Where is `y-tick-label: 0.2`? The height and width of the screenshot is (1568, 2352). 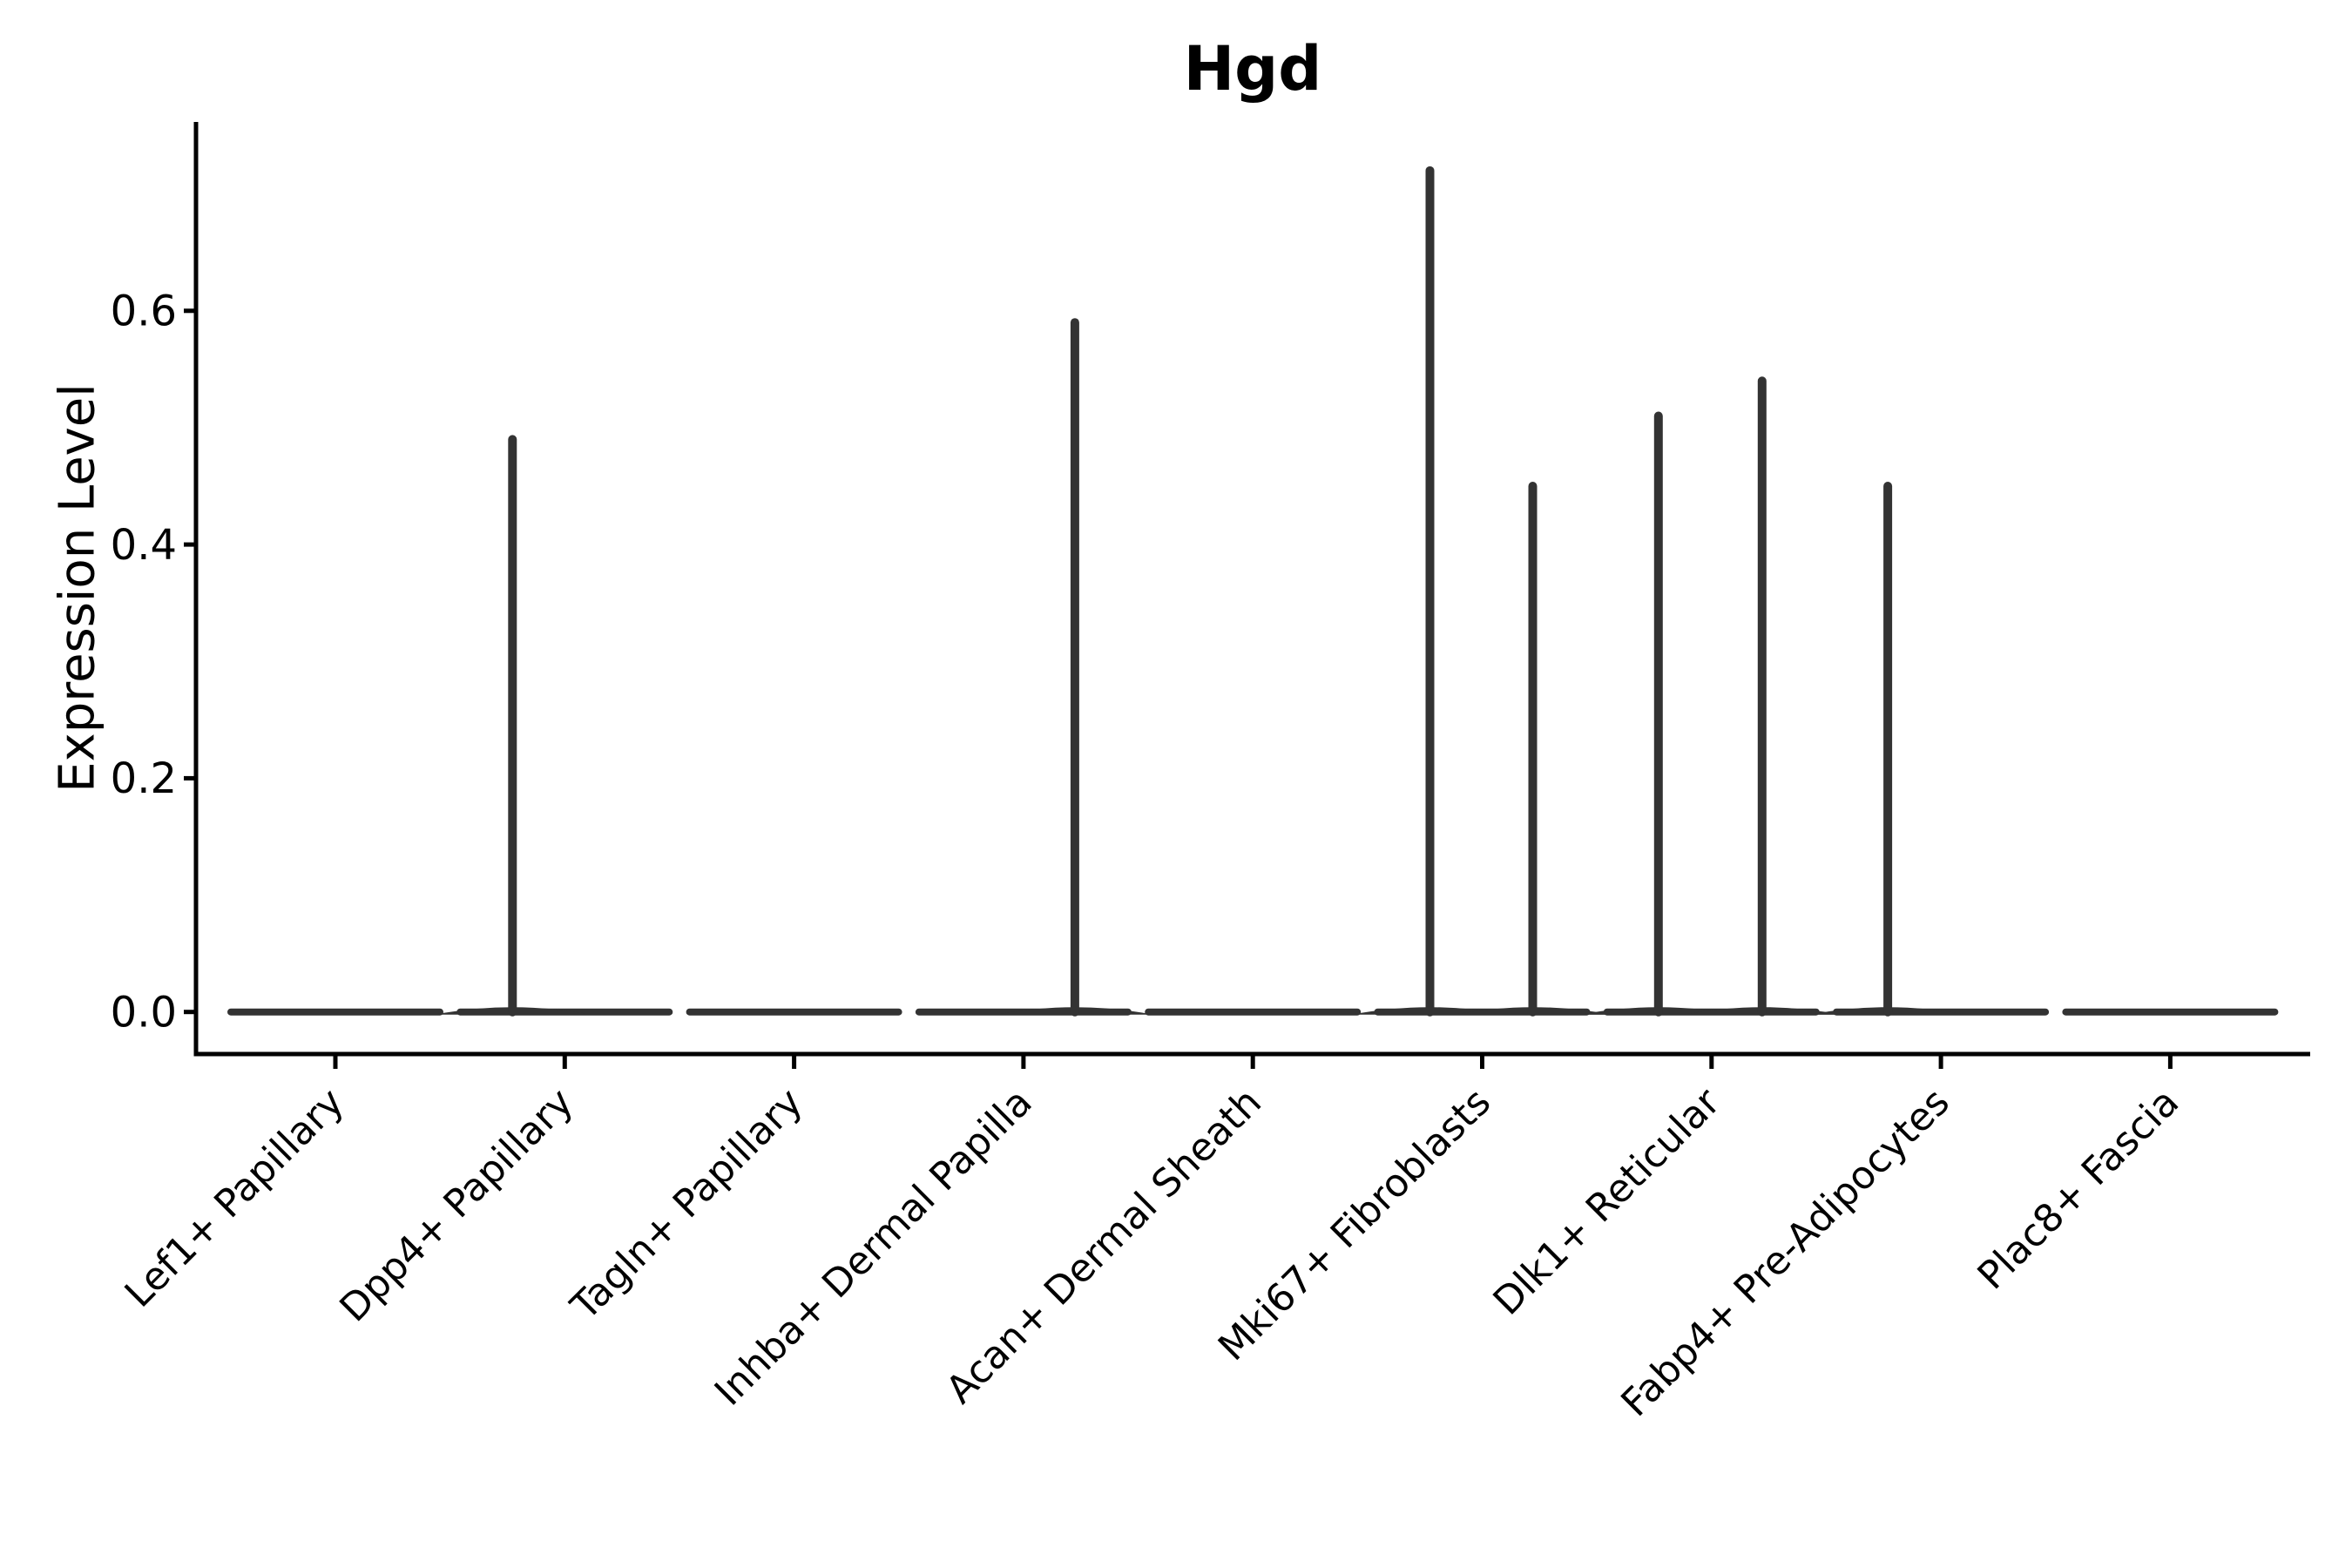 y-tick-label: 0.2 is located at coordinates (144, 778).